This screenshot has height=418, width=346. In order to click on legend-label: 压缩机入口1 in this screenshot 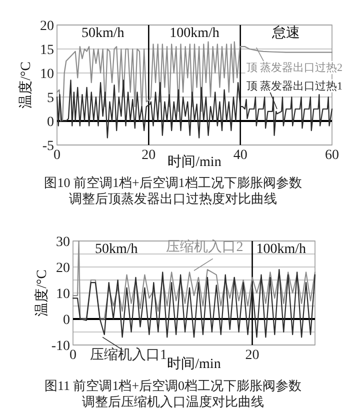, I will do `click(129, 355)`.